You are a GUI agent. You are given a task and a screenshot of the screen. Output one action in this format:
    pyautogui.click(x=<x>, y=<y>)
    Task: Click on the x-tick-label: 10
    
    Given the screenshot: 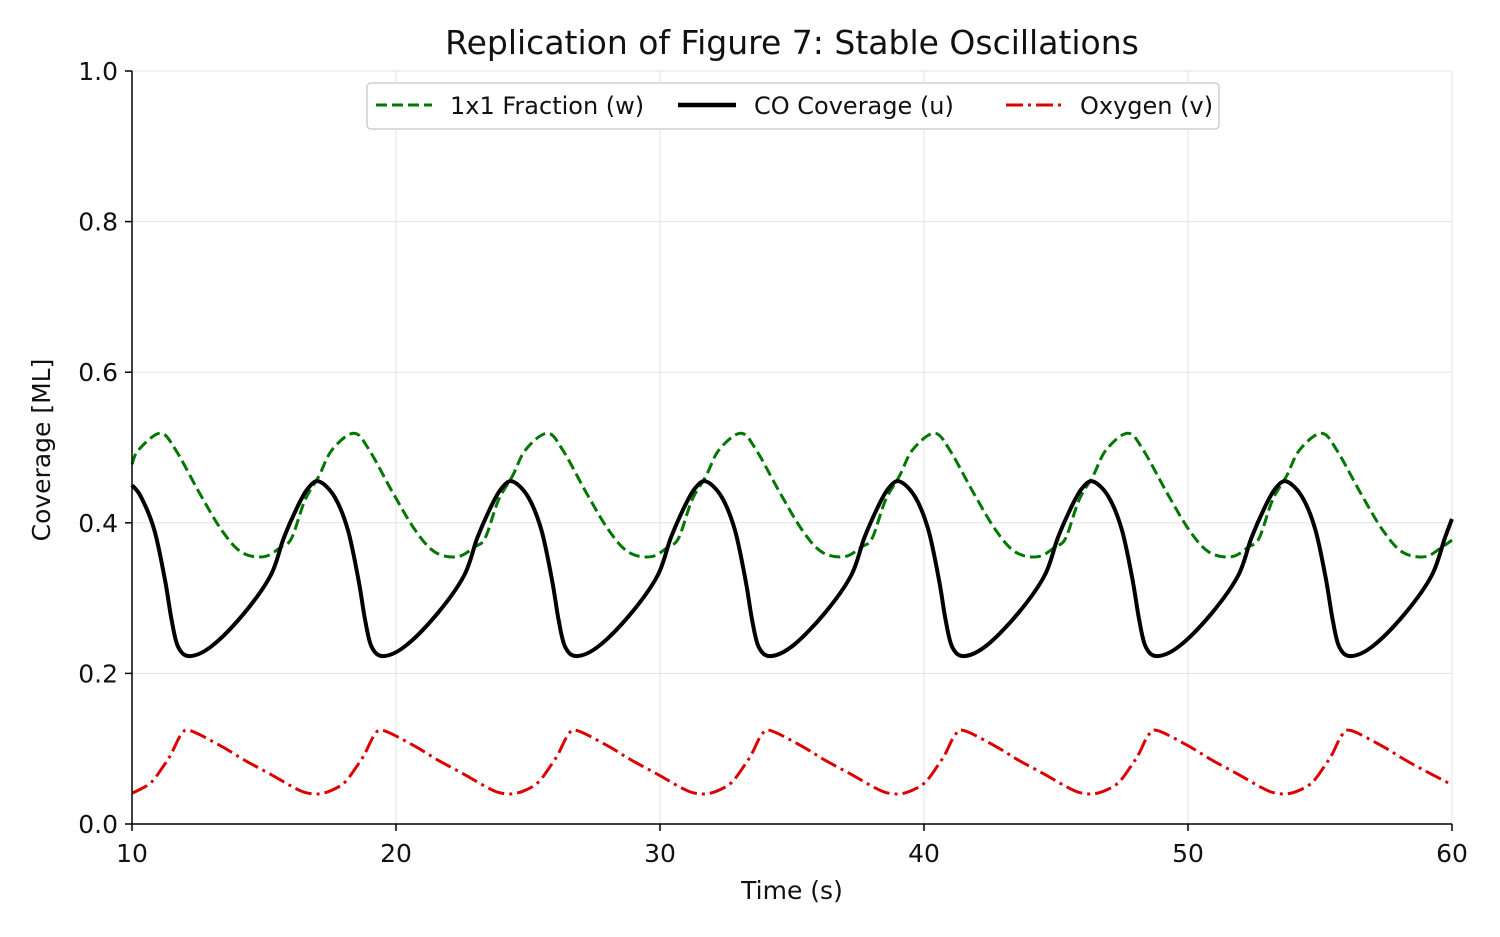 What is the action you would take?
    pyautogui.click(x=132, y=853)
    